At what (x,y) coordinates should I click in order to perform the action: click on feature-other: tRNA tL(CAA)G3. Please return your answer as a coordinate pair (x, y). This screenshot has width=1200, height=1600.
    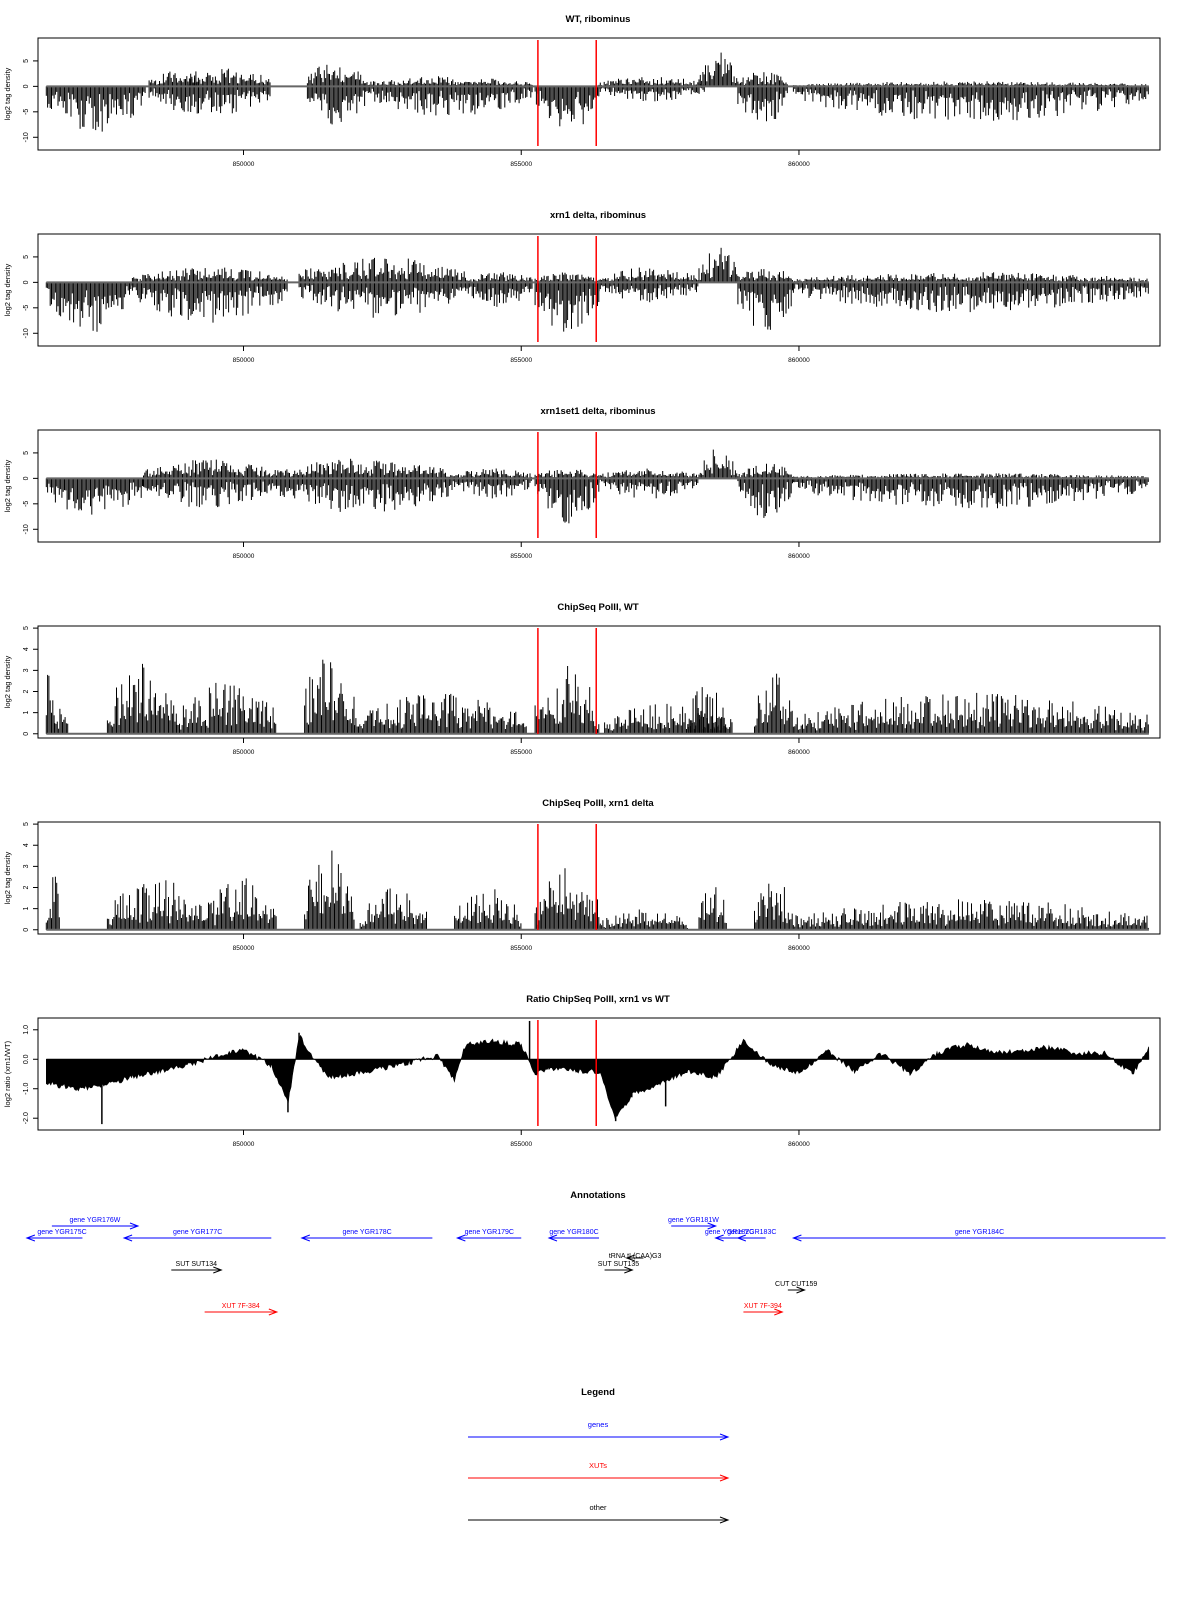
    Looking at the image, I should click on (635, 1257).